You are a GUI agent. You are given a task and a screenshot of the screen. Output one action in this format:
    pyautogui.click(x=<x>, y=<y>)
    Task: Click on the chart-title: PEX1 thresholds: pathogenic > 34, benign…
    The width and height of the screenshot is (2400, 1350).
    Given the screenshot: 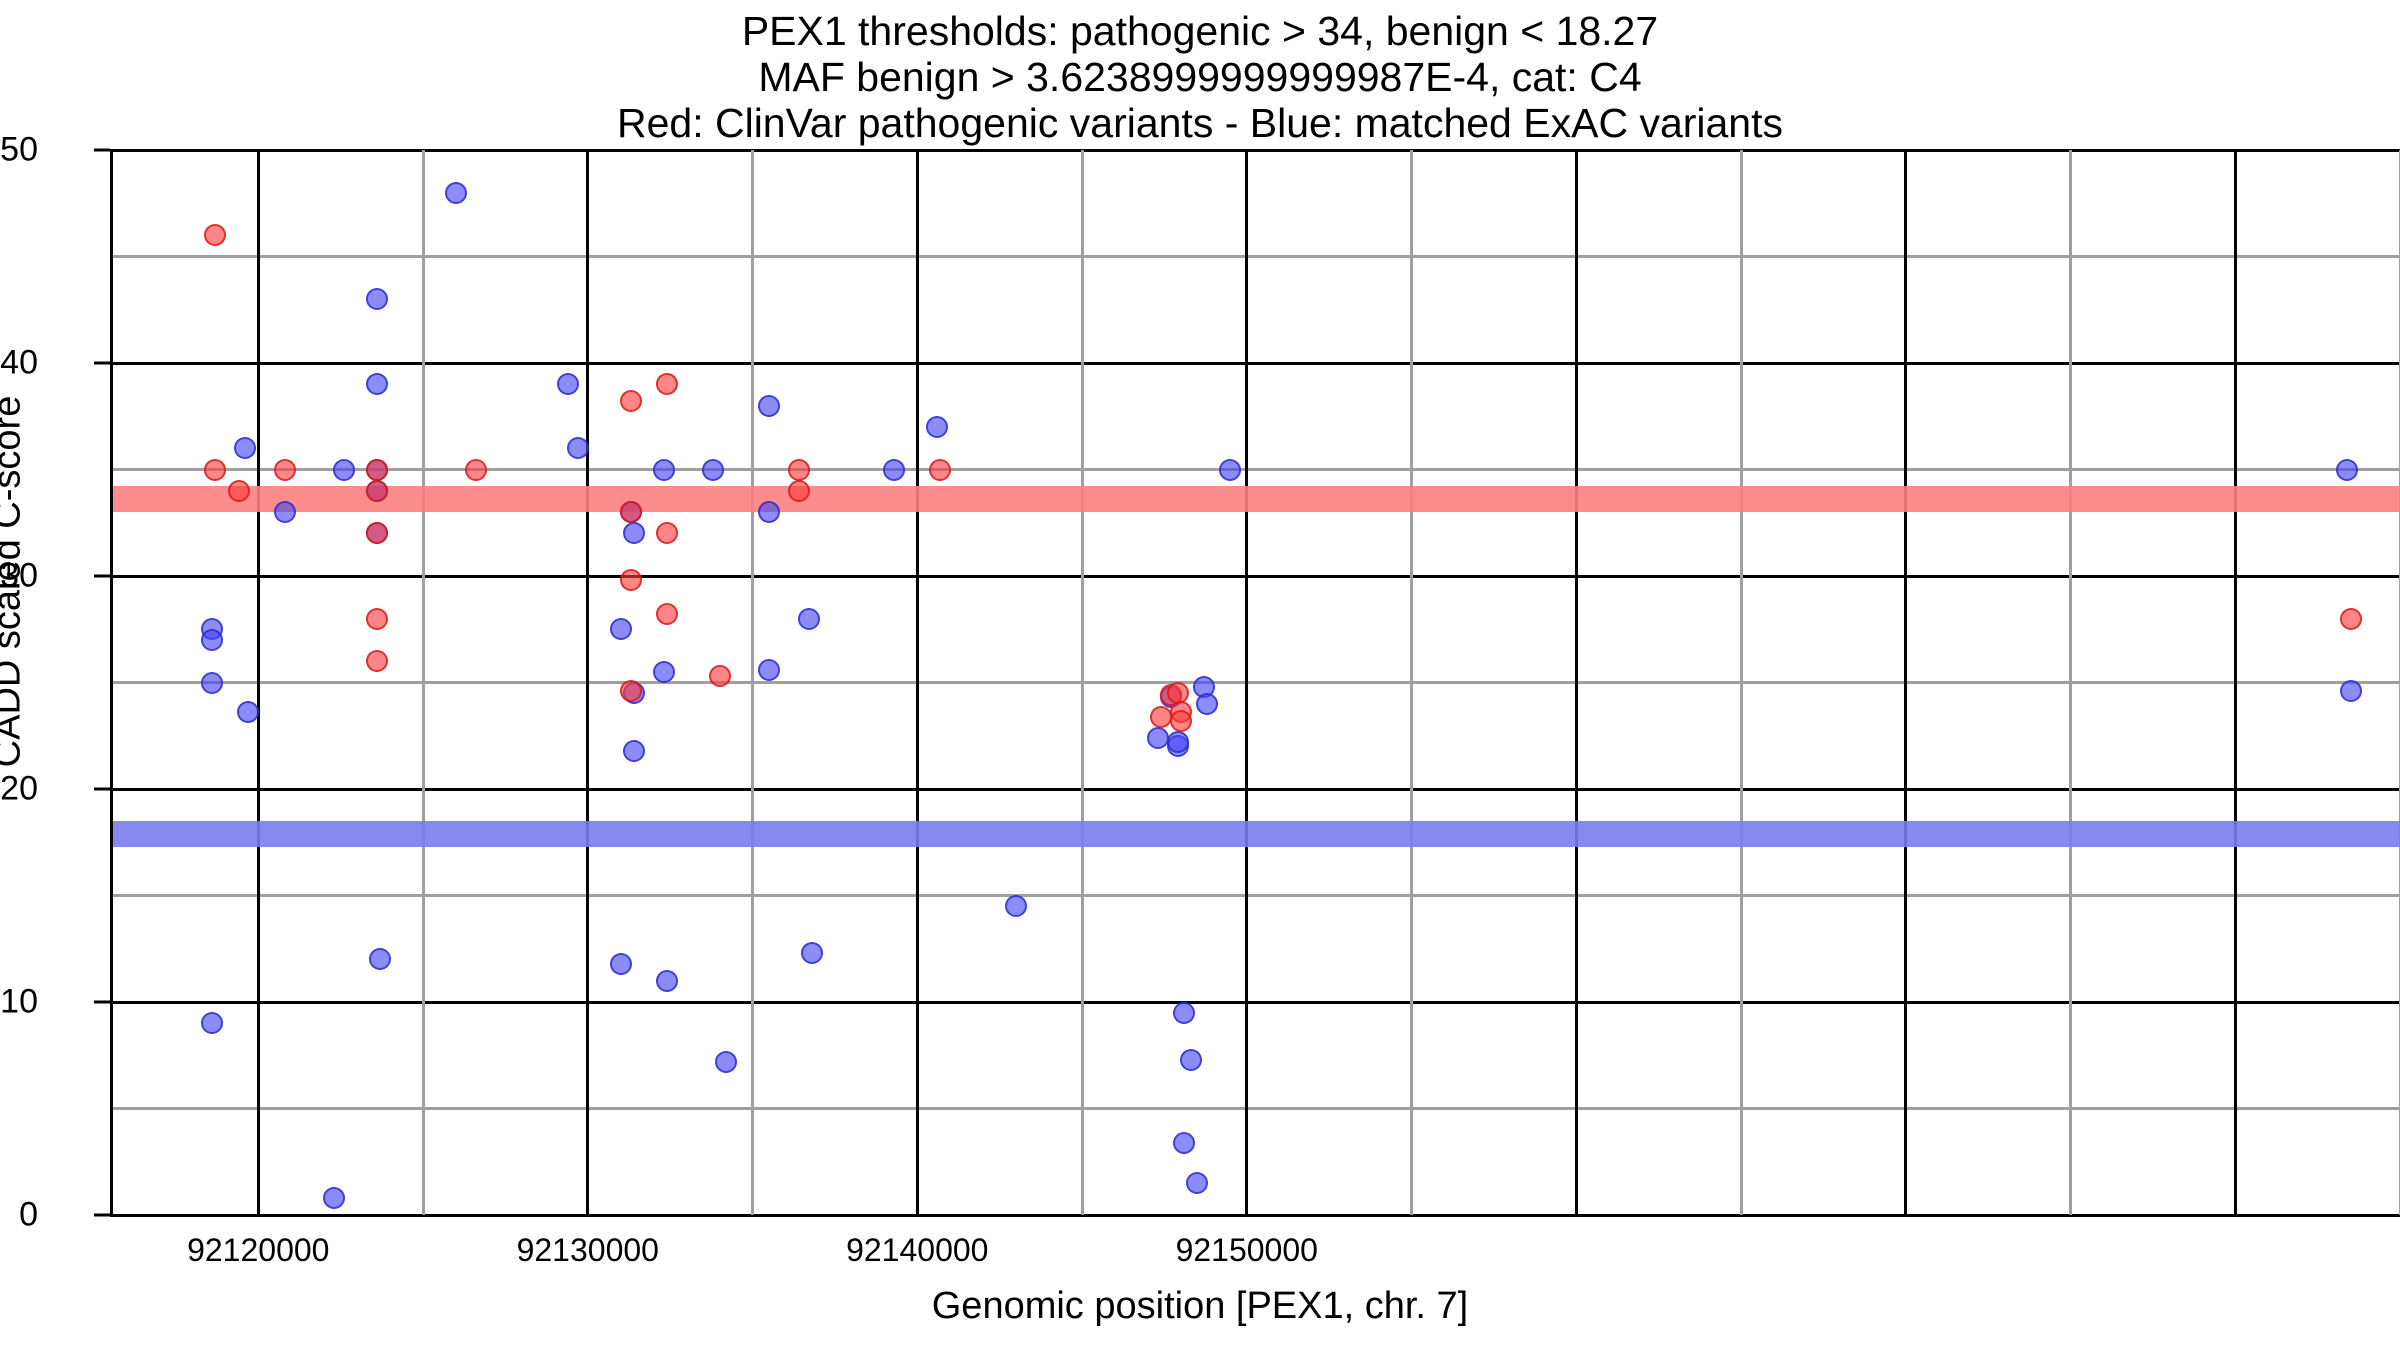 What is the action you would take?
    pyautogui.click(x=1200, y=77)
    